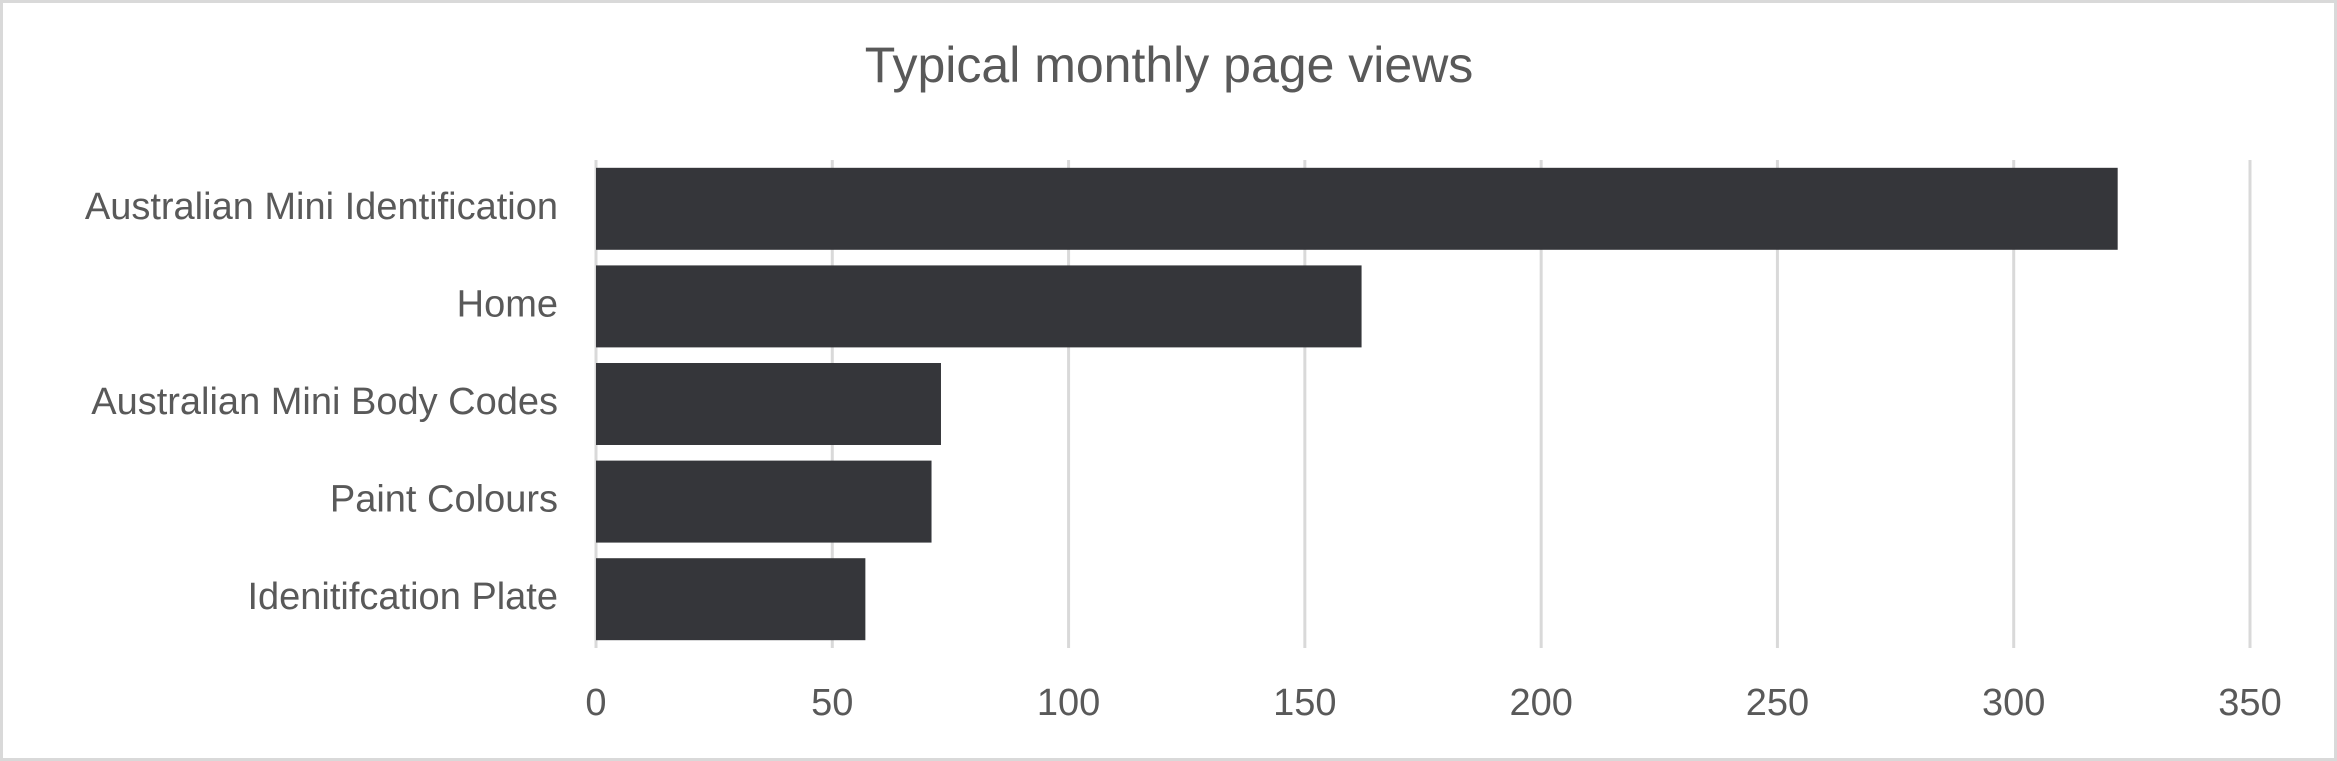 The image size is (2337, 761). Describe the element at coordinates (1169, 65) in the screenshot. I see `chart-title: Typical monthly page views` at that location.